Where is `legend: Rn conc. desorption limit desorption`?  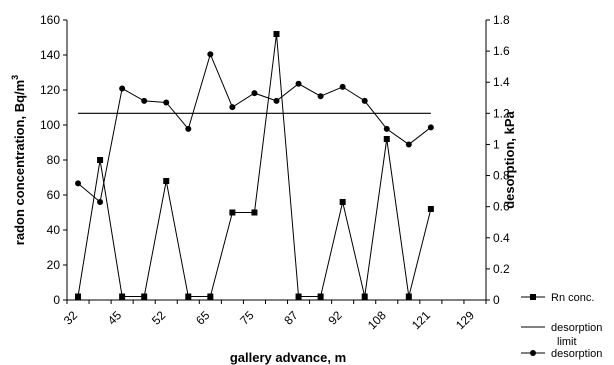 legend: Rn conc. desorption limit desorption is located at coordinates (561, 326).